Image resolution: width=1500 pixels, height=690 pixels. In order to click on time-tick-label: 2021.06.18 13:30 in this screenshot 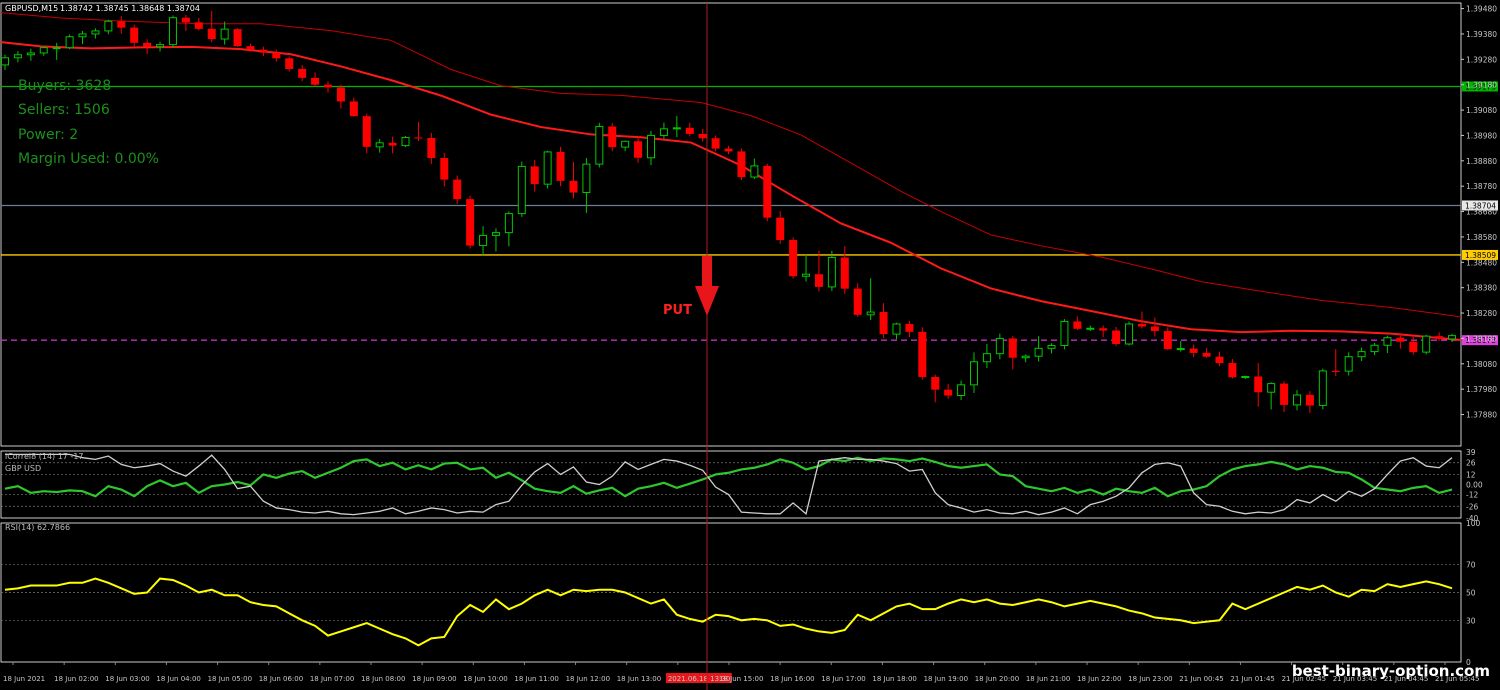, I will do `click(699, 679)`.